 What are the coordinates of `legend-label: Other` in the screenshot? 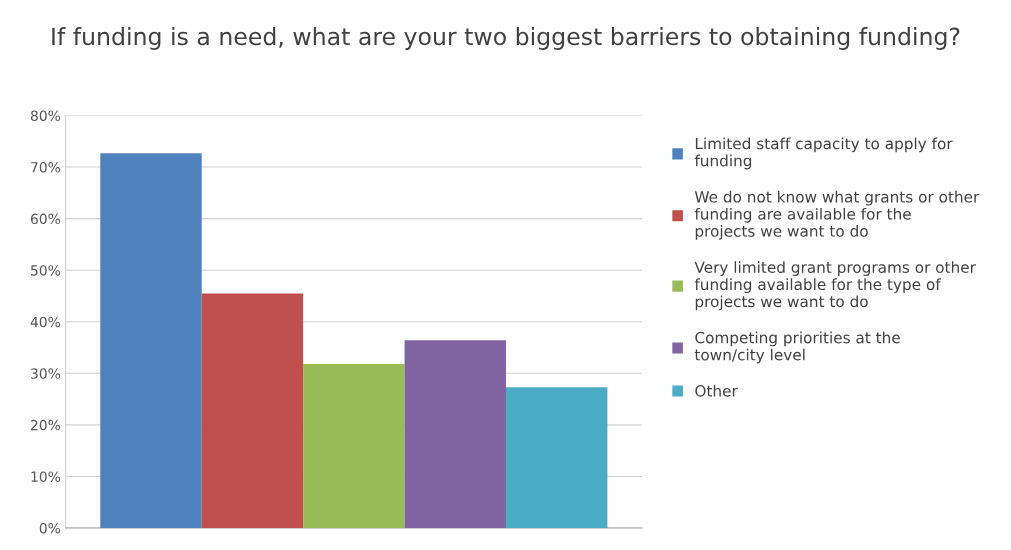 It's located at (716, 390).